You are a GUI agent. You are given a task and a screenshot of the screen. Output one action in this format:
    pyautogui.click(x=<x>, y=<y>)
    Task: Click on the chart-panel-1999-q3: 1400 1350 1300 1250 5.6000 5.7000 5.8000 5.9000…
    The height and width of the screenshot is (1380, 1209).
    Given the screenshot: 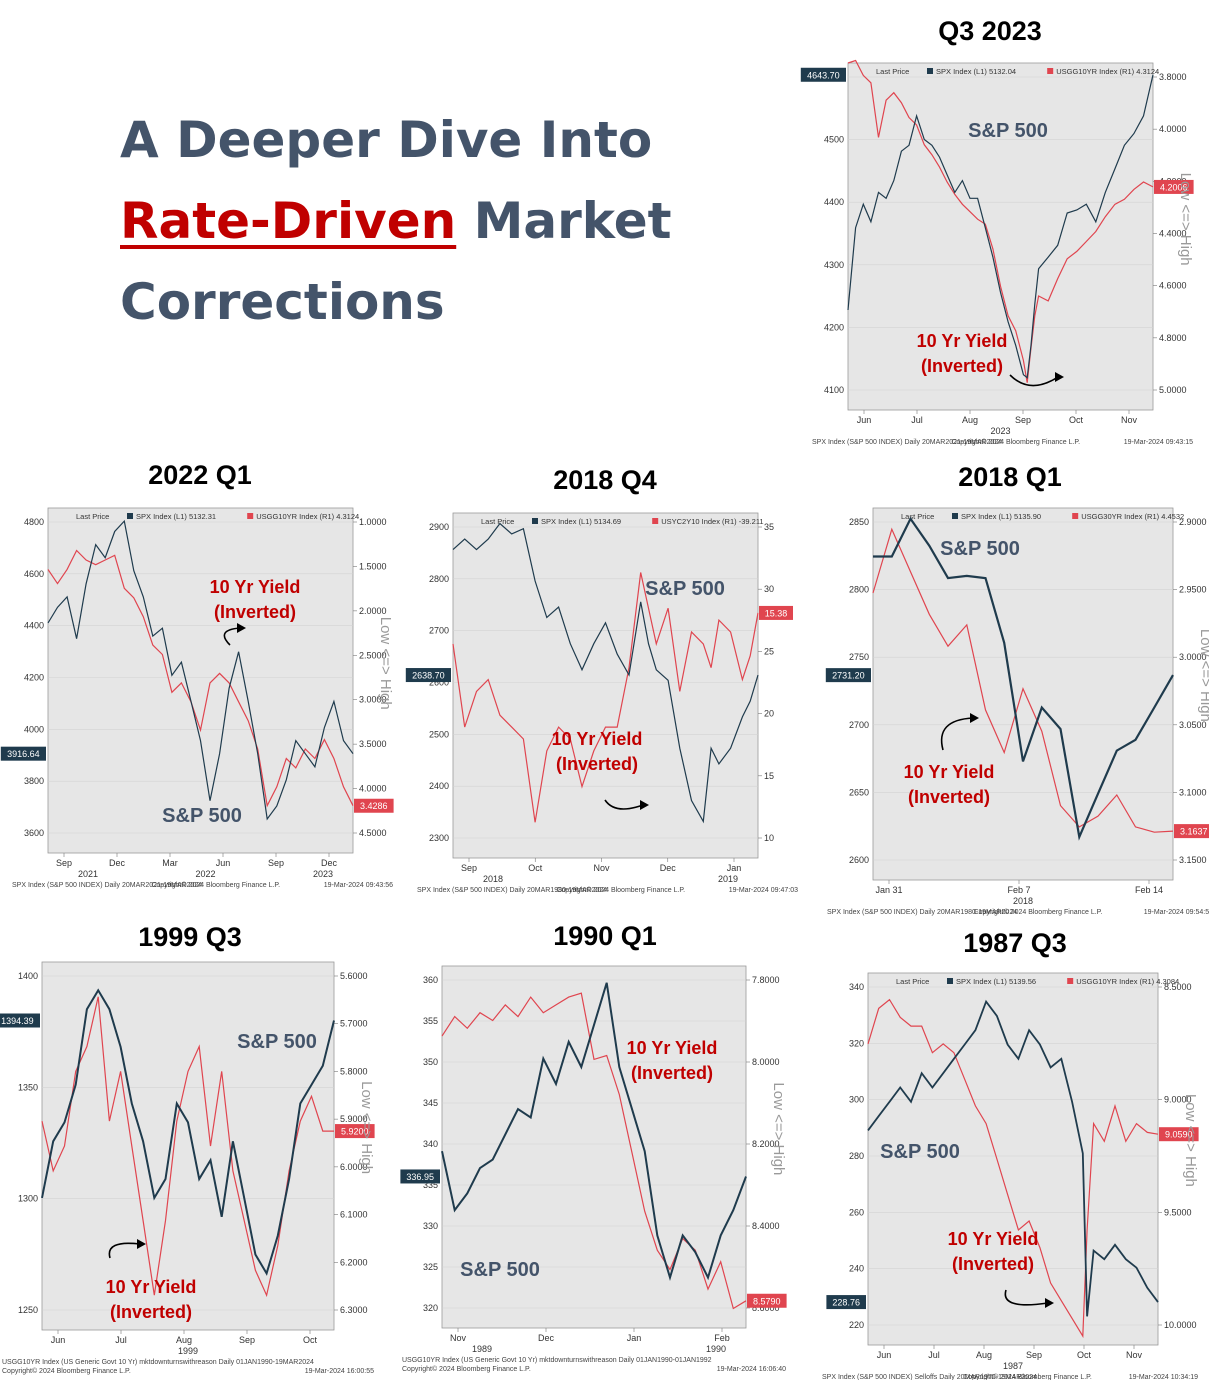 What is the action you would take?
    pyautogui.click(x=187, y=1168)
    